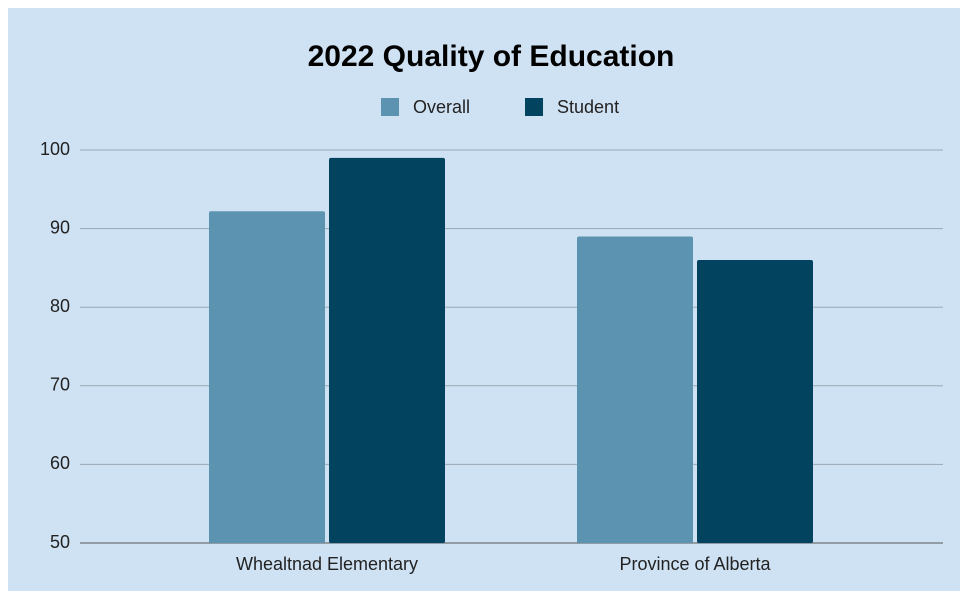 This screenshot has height=599, width=968. I want to click on chart-title: 2022 Quality of Education, so click(491, 56).